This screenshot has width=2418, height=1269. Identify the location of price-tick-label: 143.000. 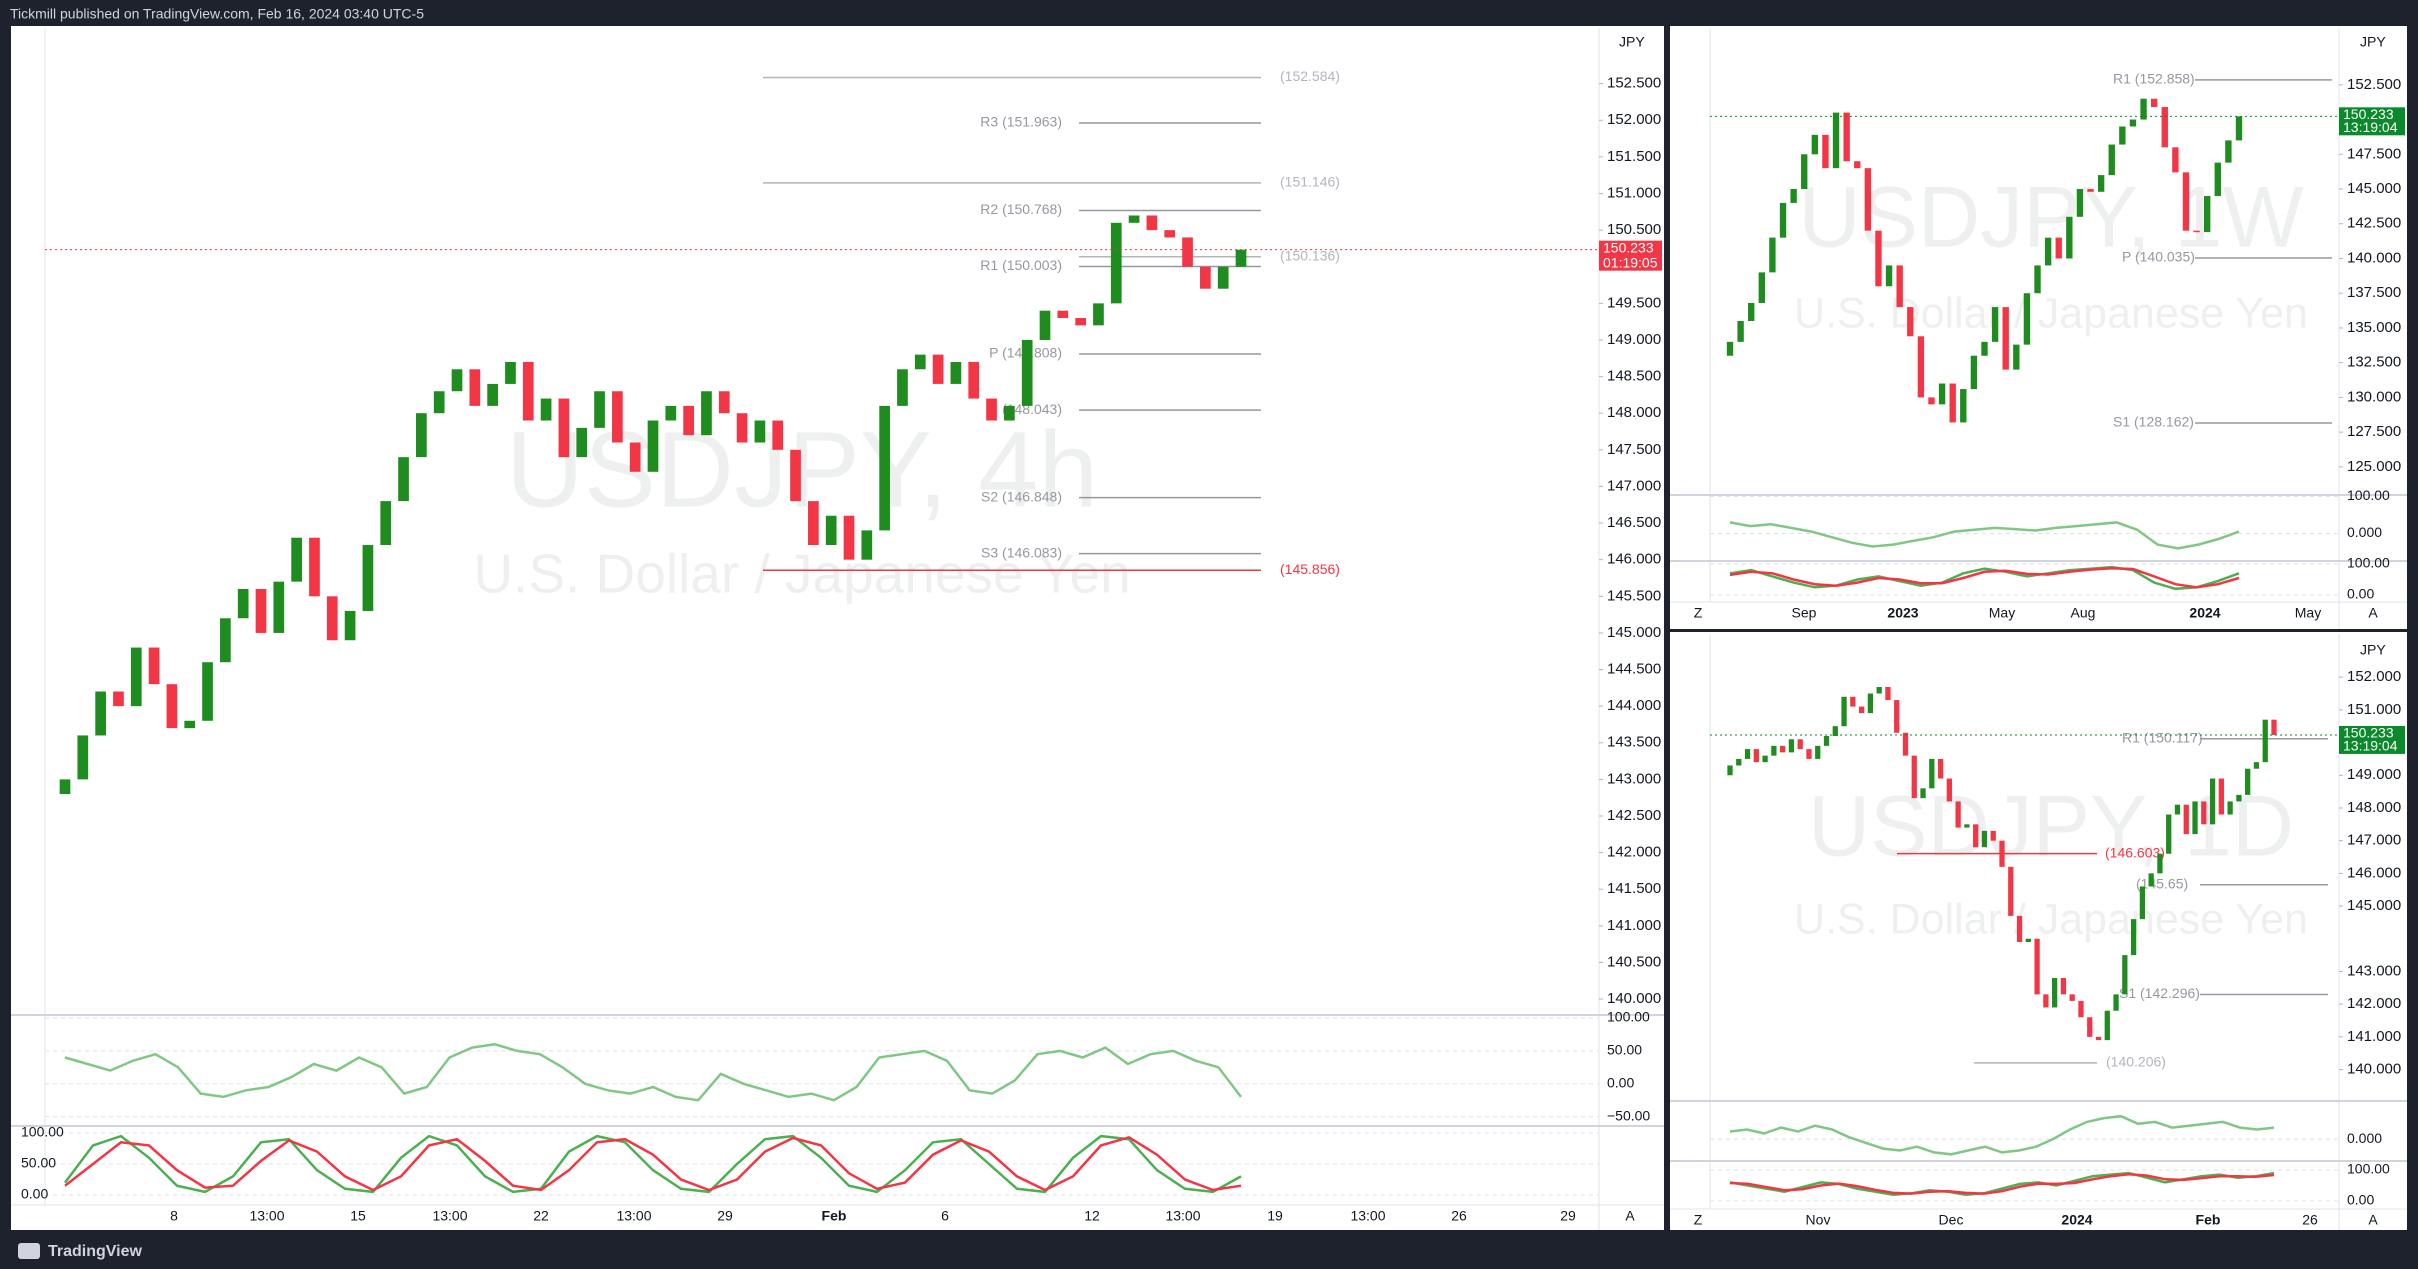
(2374, 970).